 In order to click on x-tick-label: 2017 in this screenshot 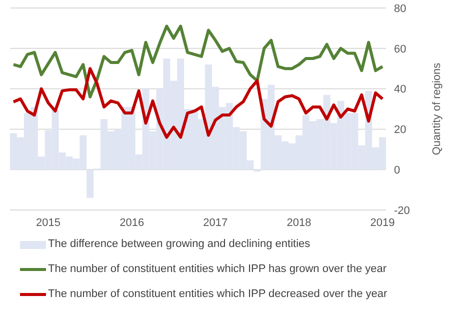, I will do `click(215, 222)`.